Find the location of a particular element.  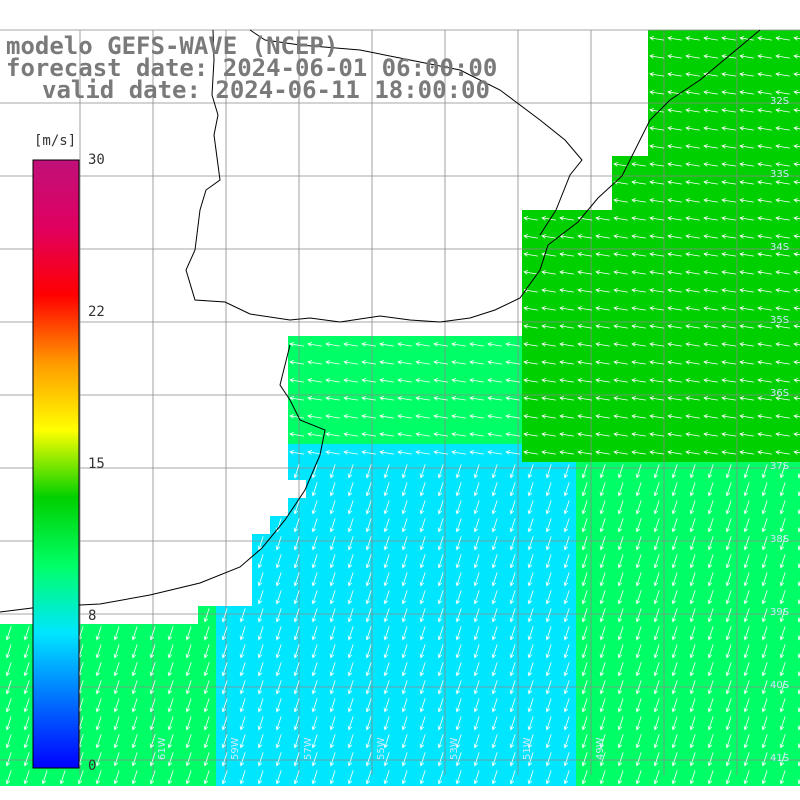

lon-label: 59W is located at coordinates (235, 748).